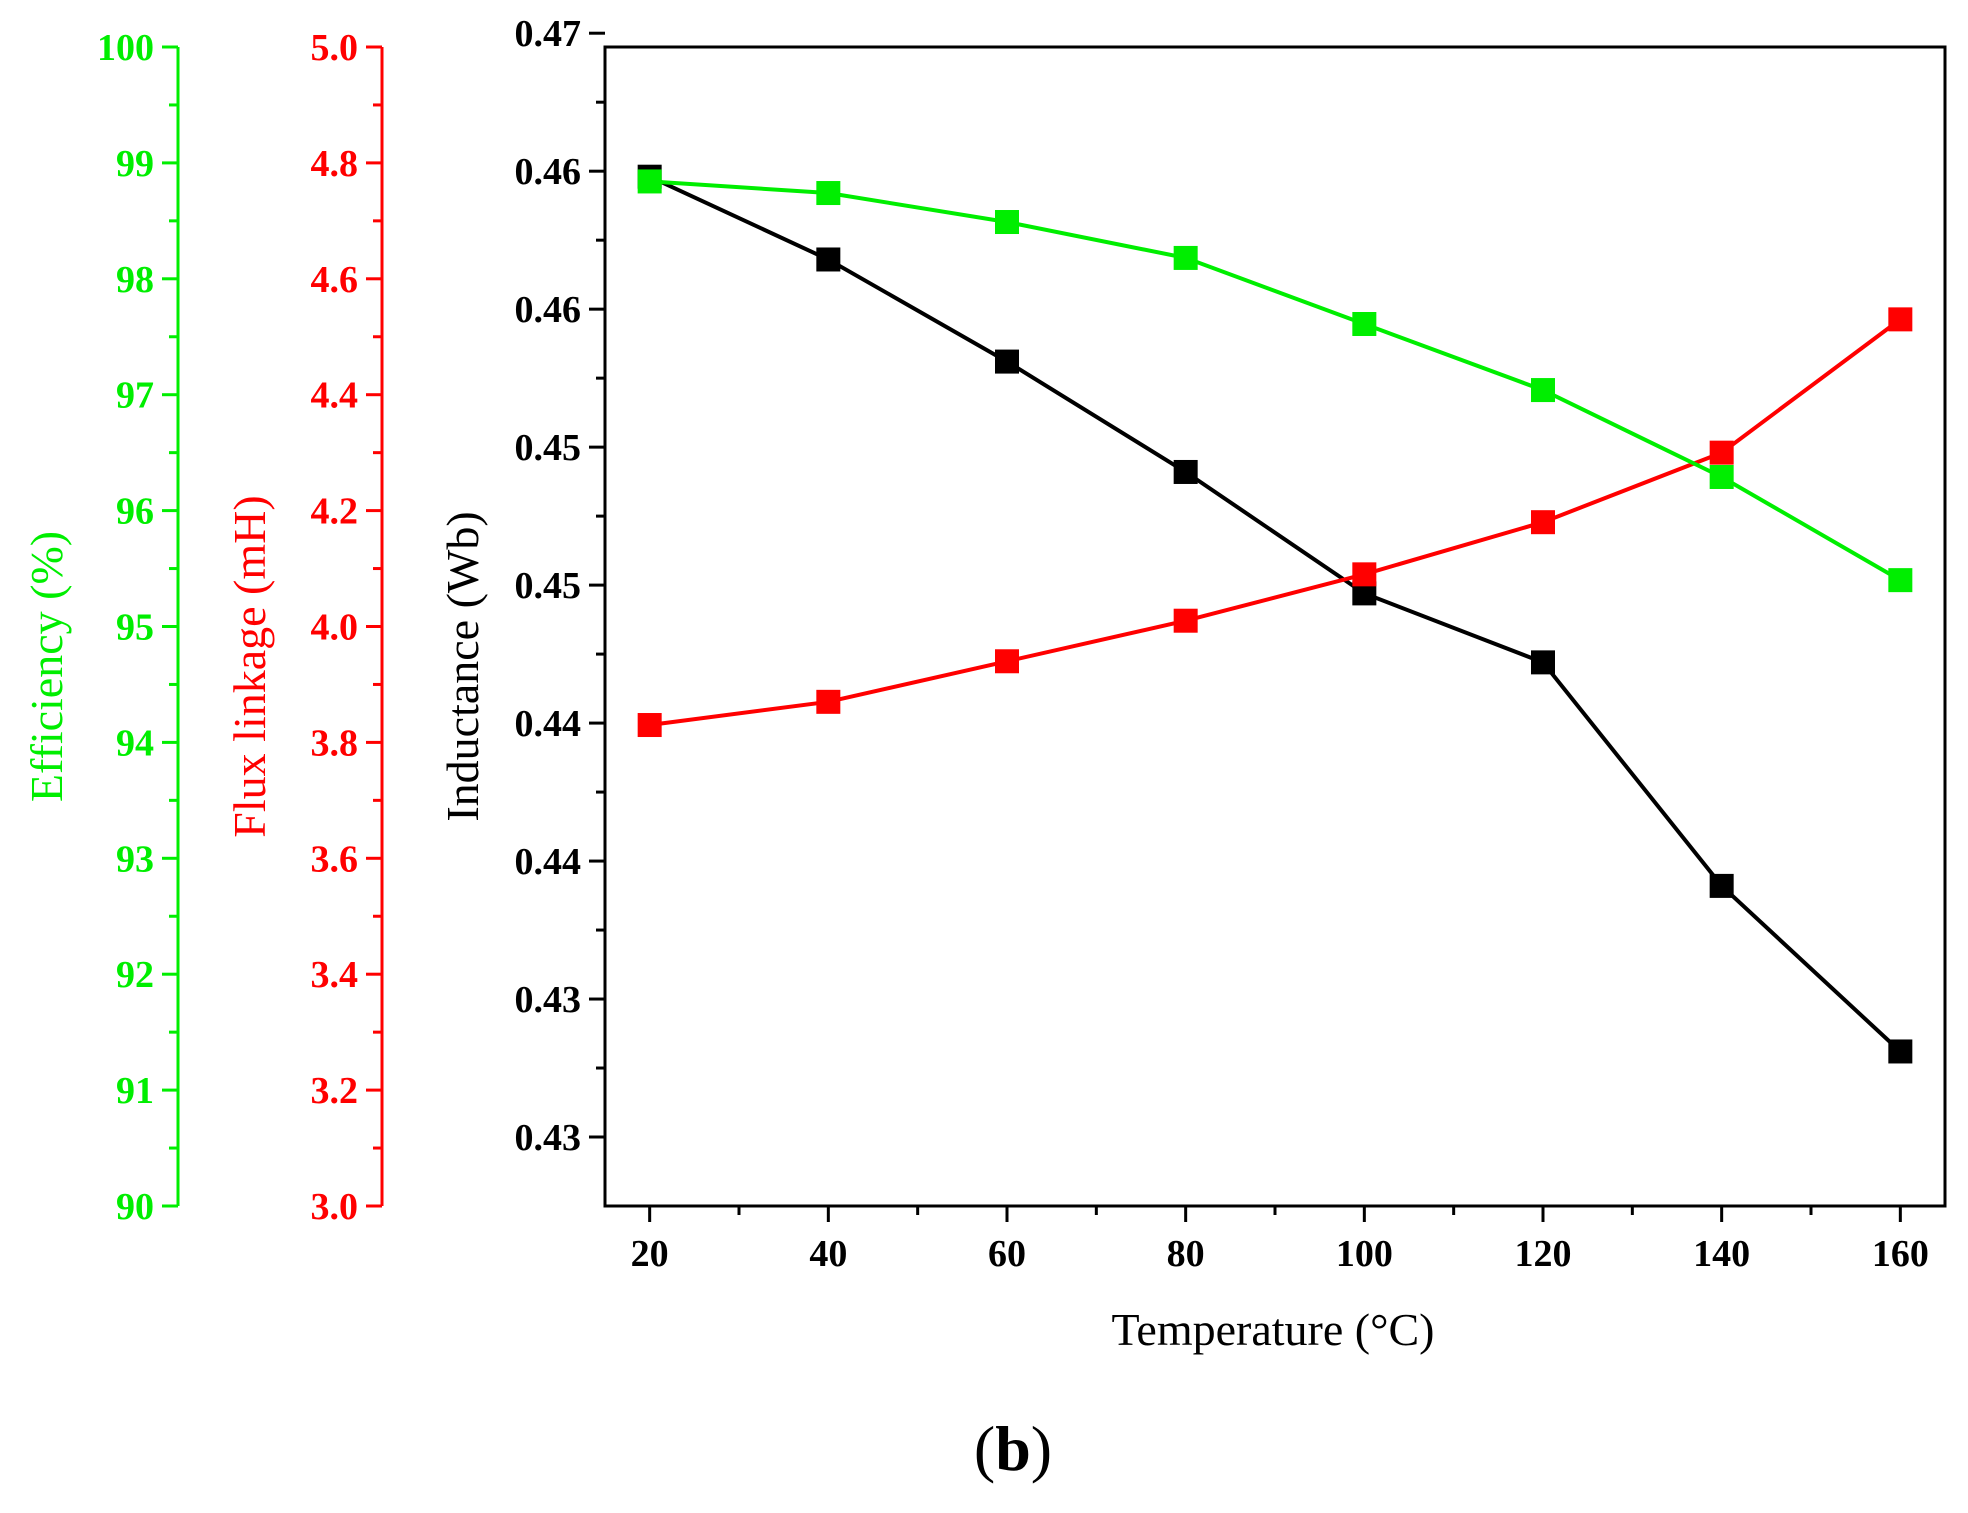 The width and height of the screenshot is (1968, 1513). What do you see at coordinates (46, 666) in the screenshot?
I see `efficiency-axis-title: Efficiency (%)` at bounding box center [46, 666].